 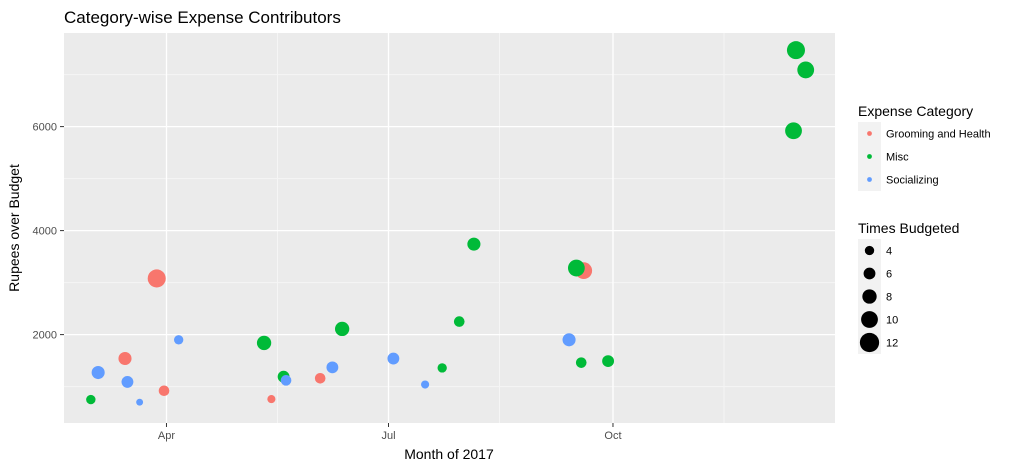 I want to click on y-tick-label: 6000, so click(x=45, y=128).